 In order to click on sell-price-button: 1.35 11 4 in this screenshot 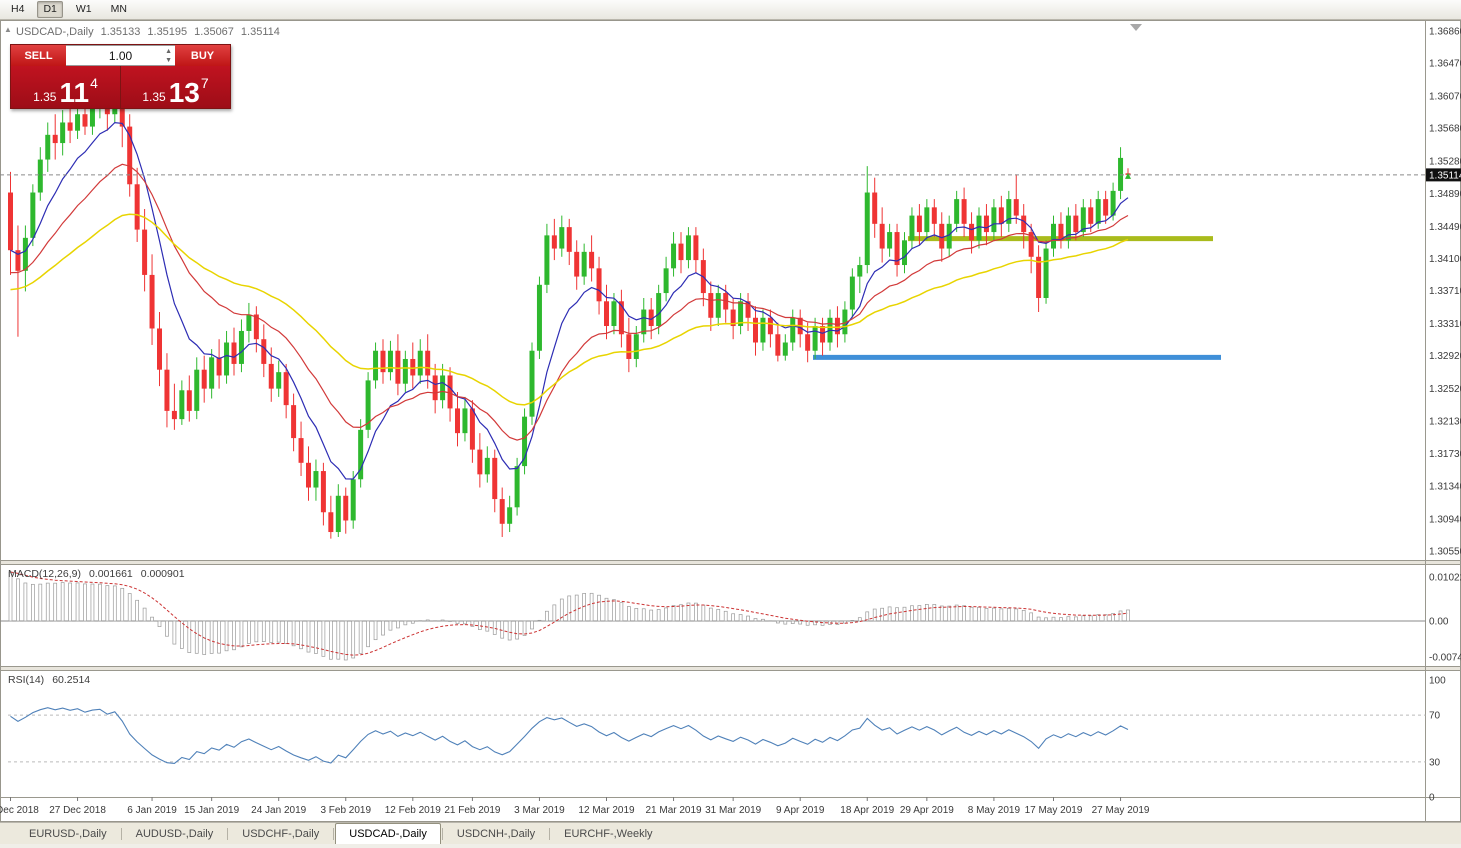, I will do `click(65, 87)`.